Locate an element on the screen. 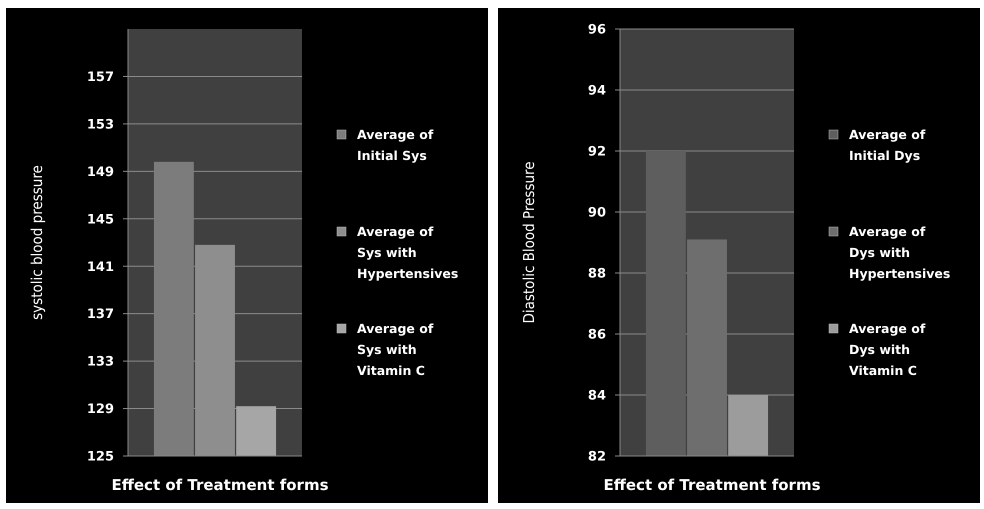  y-tick-label: 129 is located at coordinates (100, 410).